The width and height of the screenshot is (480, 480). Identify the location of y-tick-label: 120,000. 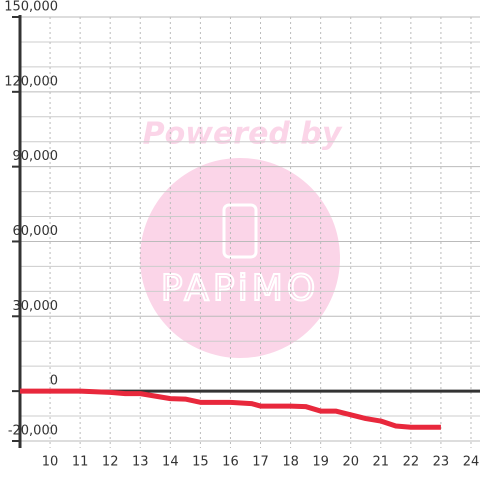
(31, 81).